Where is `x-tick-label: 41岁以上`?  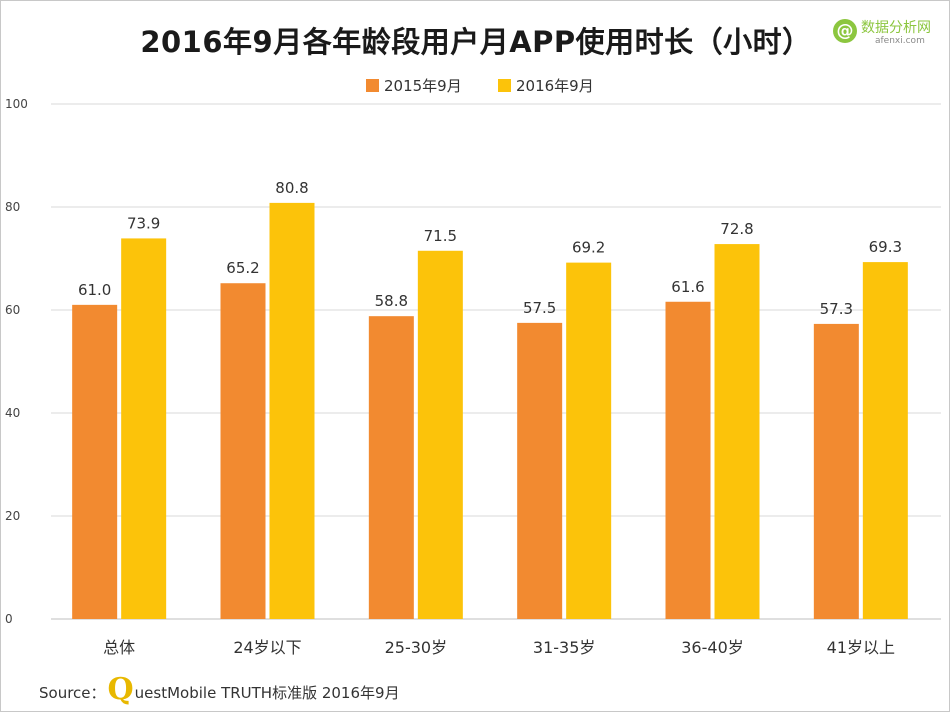
x-tick-label: 41岁以上 is located at coordinates (861, 647).